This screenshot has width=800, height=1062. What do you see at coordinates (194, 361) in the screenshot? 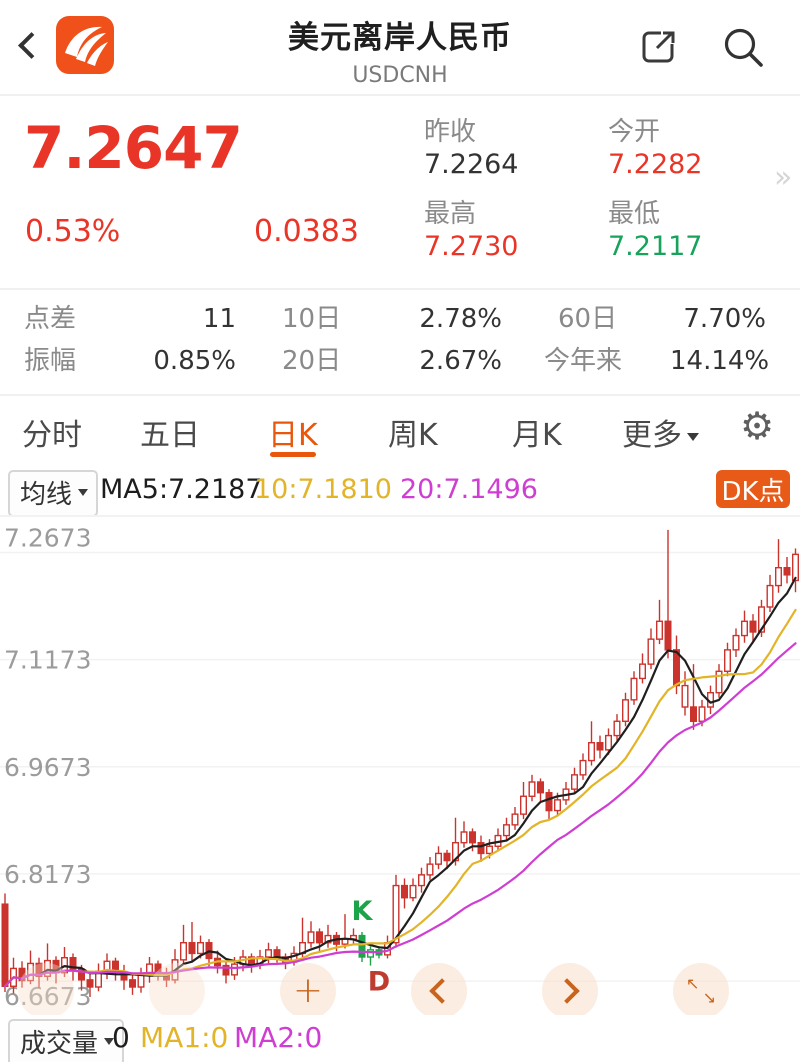
I see `stat-value: 0.85%` at bounding box center [194, 361].